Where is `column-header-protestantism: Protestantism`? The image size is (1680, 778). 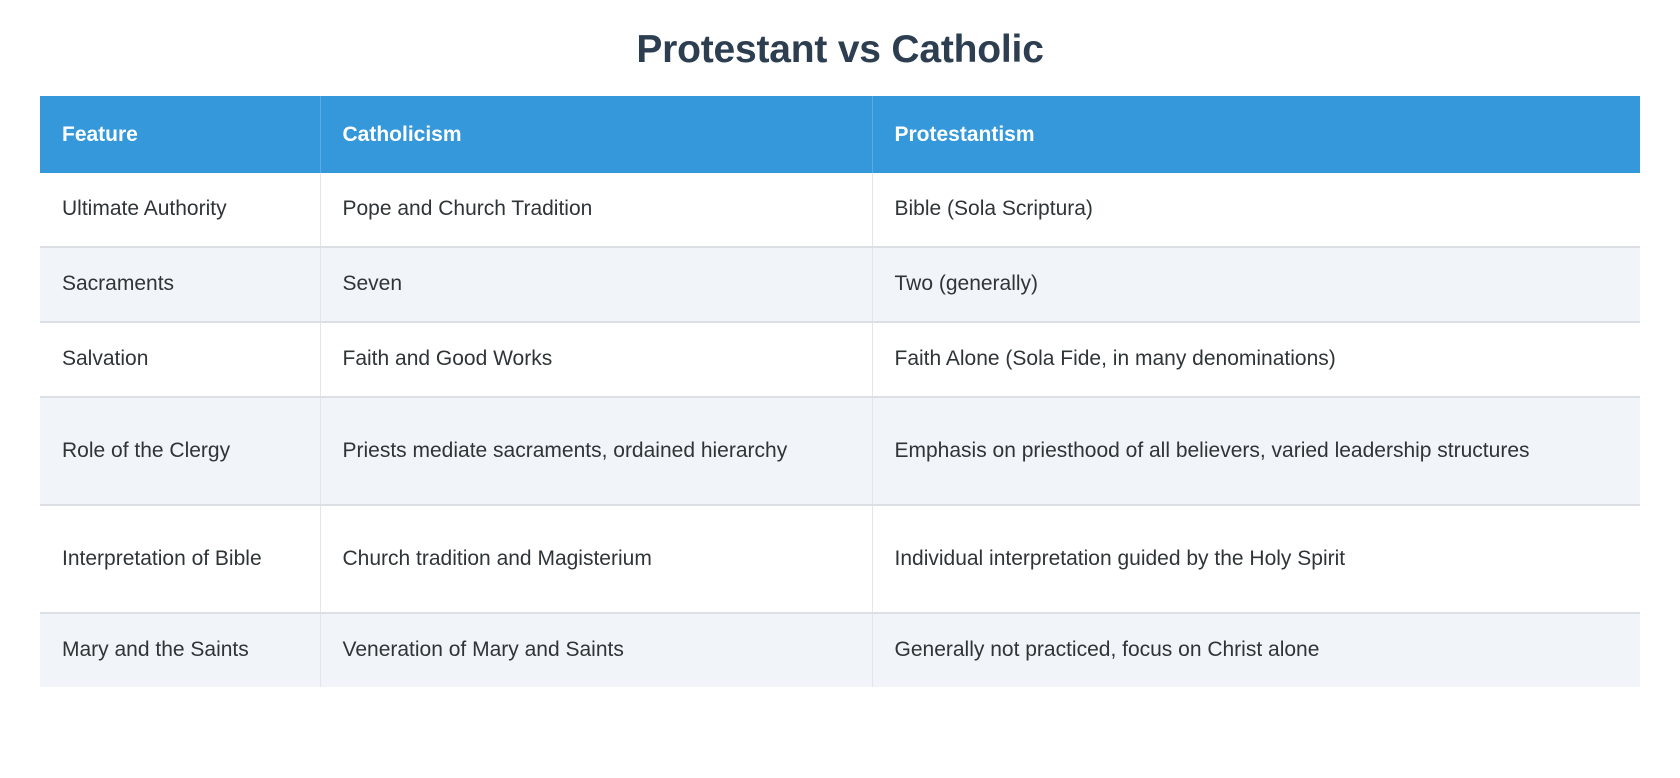
column-header-protestantism: Protestantism is located at coordinates (1256, 134).